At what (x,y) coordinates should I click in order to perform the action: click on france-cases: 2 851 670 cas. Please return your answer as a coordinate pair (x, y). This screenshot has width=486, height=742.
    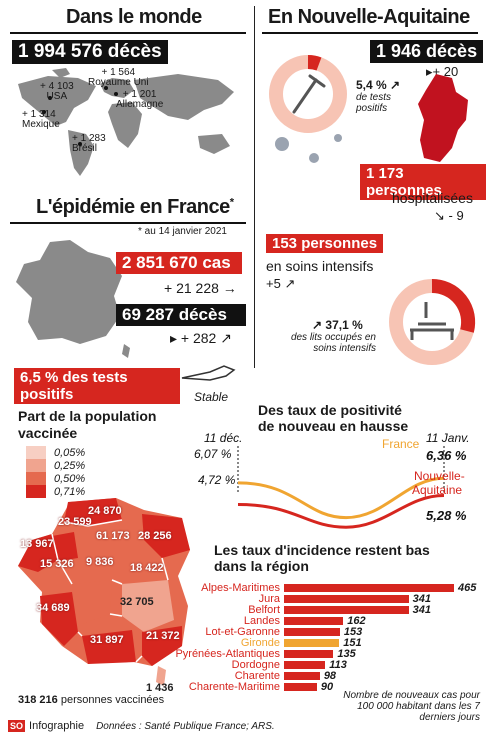
    Looking at the image, I should click on (179, 263).